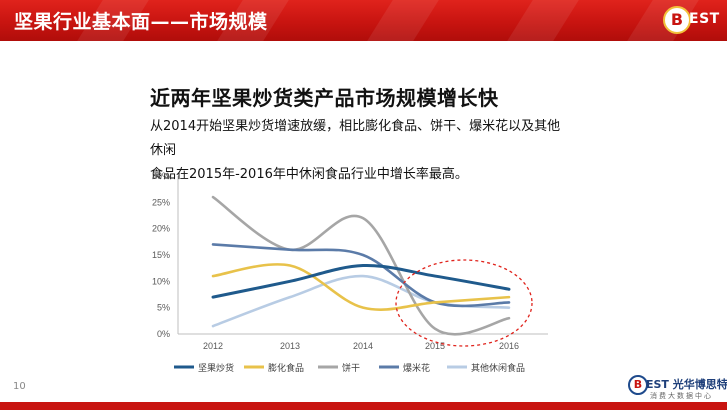  What do you see at coordinates (435, 346) in the screenshot?
I see `x-tick-label: 2015` at bounding box center [435, 346].